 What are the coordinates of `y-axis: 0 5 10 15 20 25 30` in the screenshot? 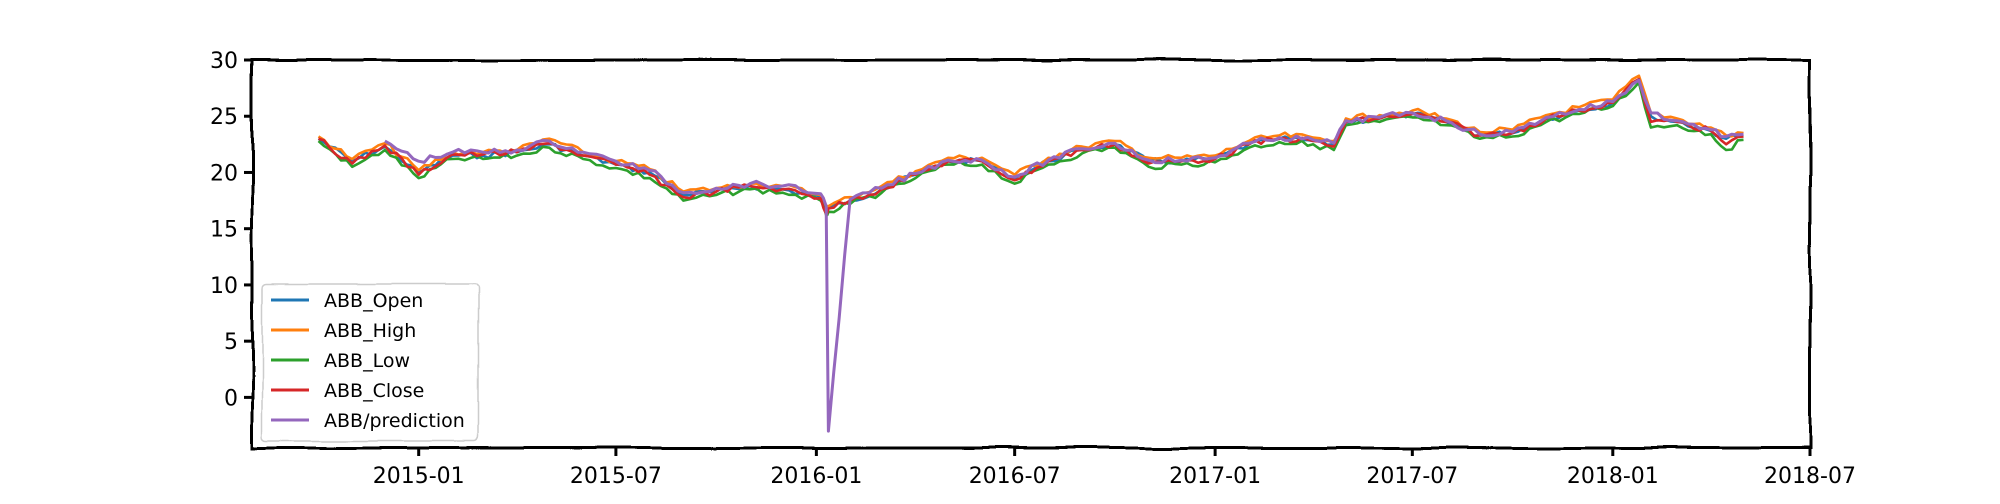 It's located at (231, 230).